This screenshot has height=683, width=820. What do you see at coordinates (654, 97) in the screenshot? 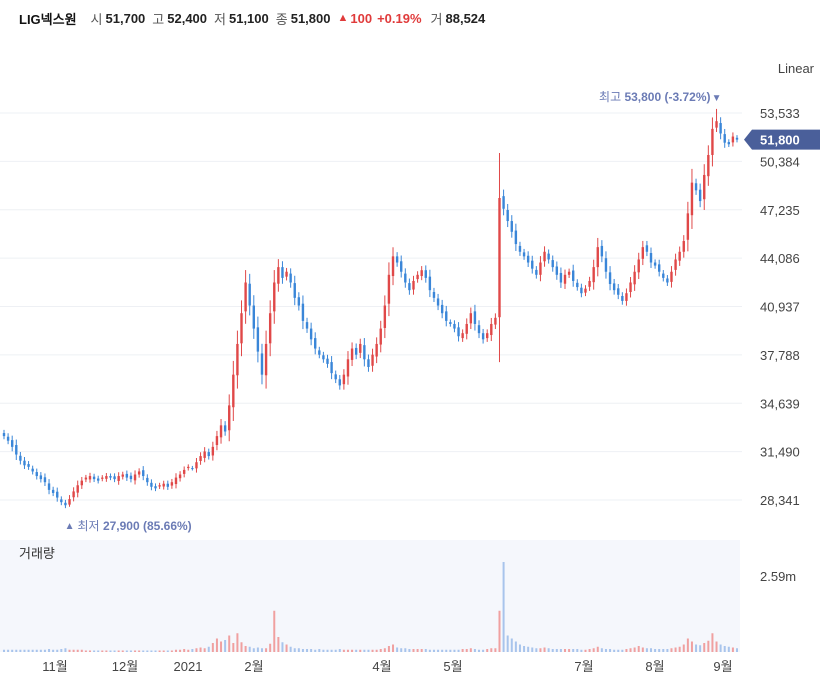
I see `max-price-annotation: 최고 53,800 (-3.72%)` at bounding box center [654, 97].